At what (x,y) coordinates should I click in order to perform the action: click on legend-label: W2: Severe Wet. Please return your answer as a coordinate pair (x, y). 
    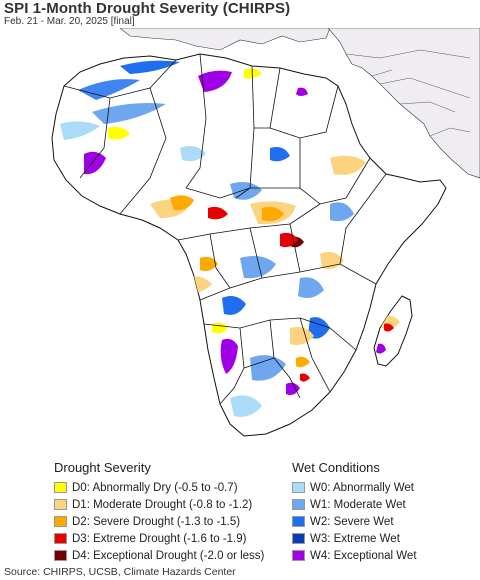
    Looking at the image, I should click on (352, 521).